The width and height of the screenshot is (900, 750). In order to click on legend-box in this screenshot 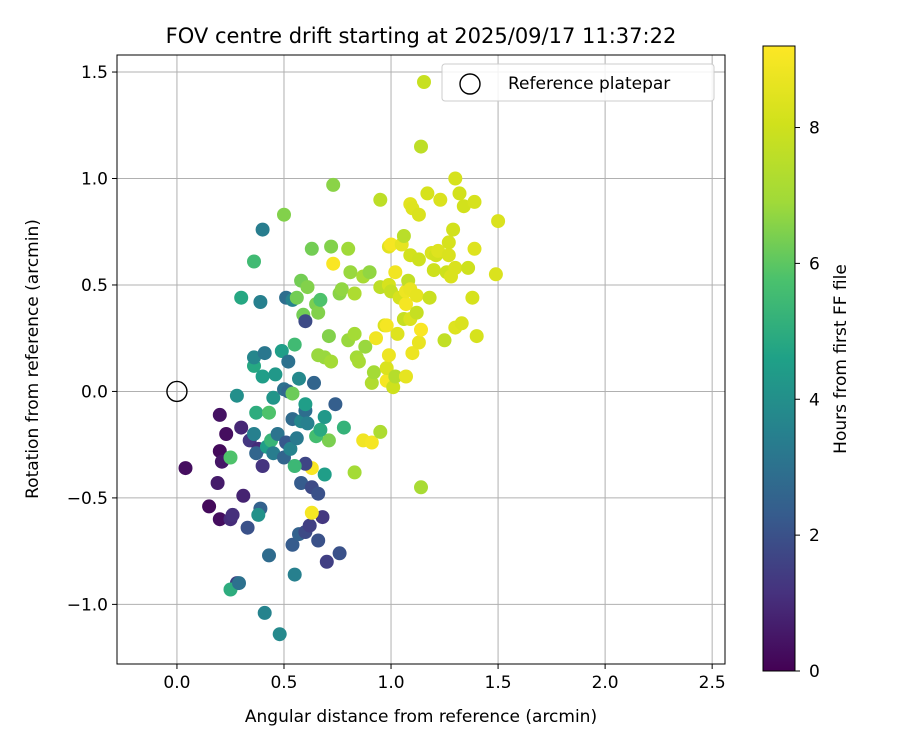, I will do `click(578, 82)`.